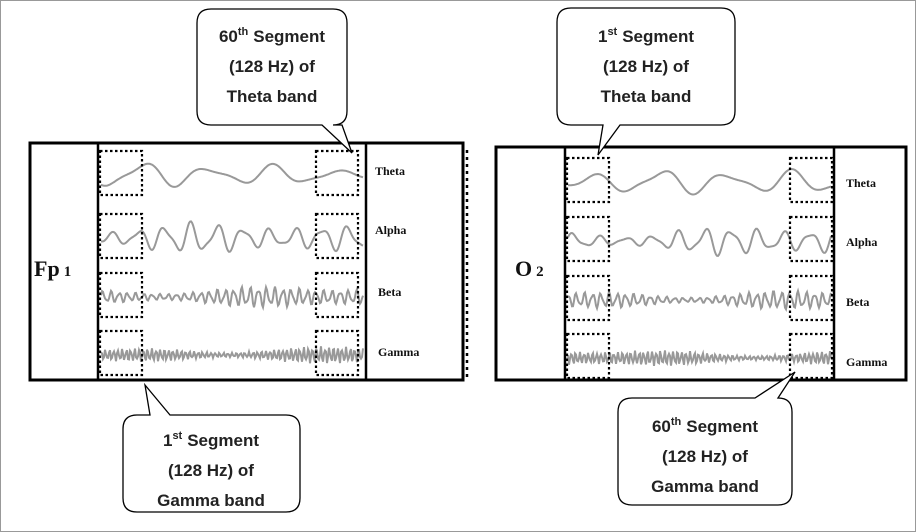 The width and height of the screenshot is (916, 532). I want to click on channel-label: Fp 1, so click(52, 268).